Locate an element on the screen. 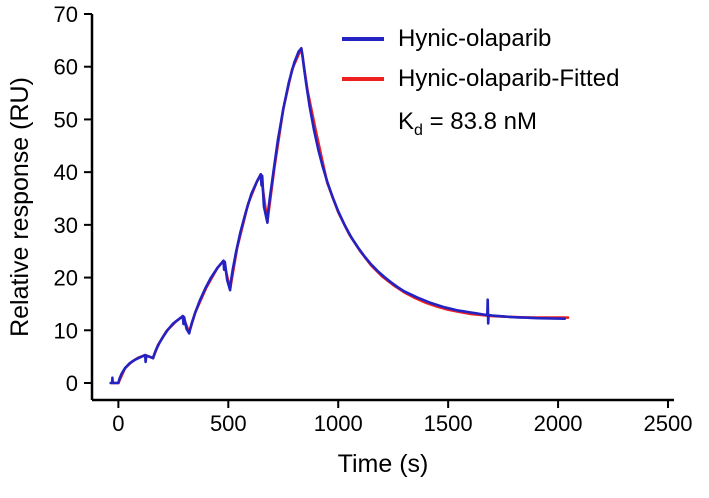  blue-line-swatch is located at coordinates (363, 39).